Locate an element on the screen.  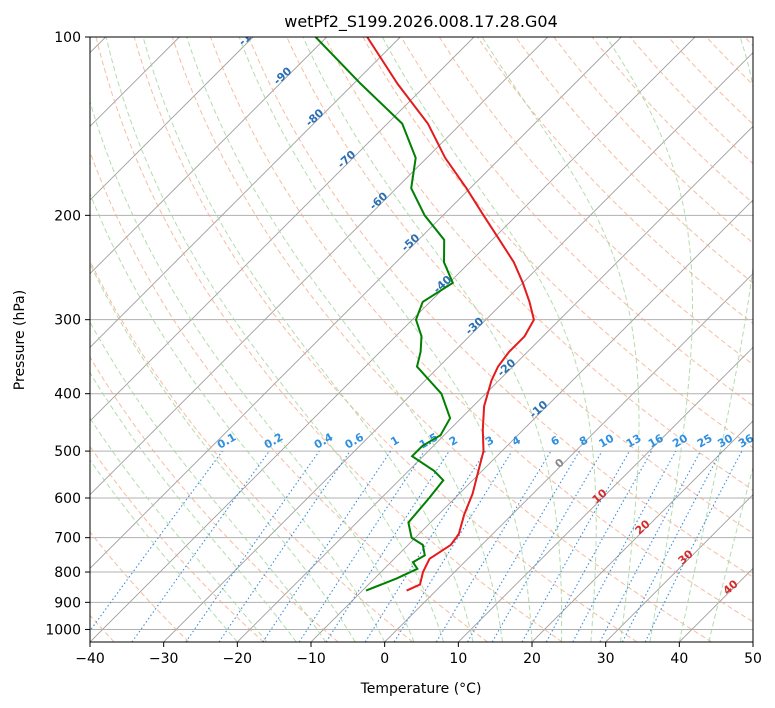
y-tick-label: 900 is located at coordinates (67, 603).